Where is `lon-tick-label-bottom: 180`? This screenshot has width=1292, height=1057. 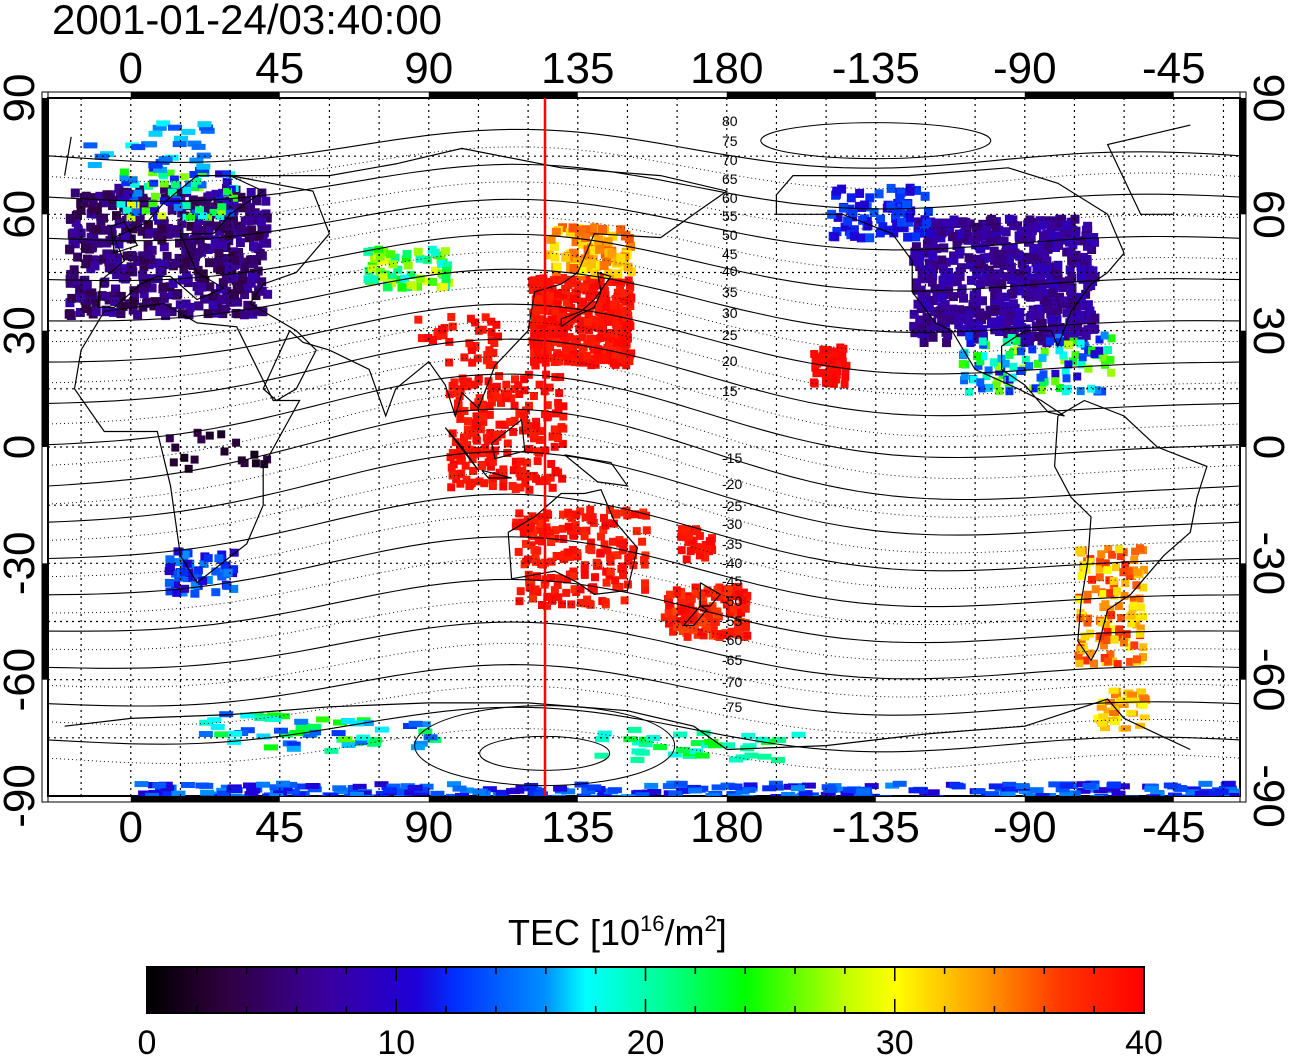 lon-tick-label-bottom: 180 is located at coordinates (726, 827).